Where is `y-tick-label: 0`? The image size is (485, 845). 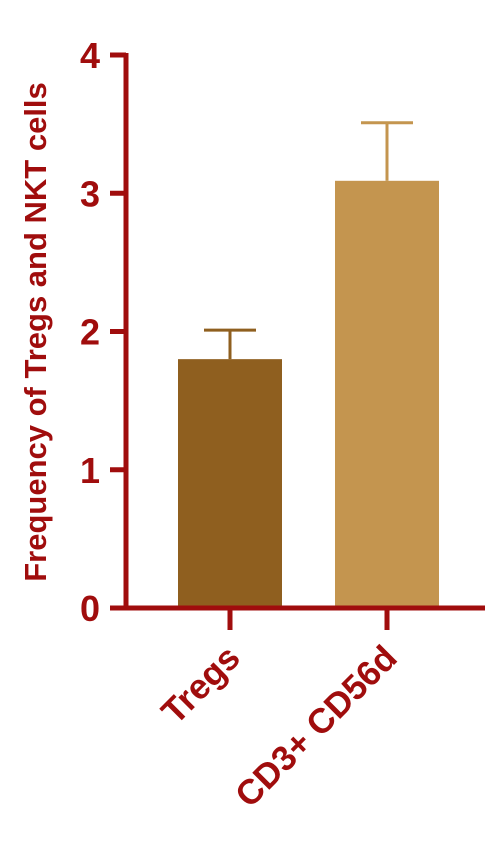
y-tick-label: 0 is located at coordinates (90, 608).